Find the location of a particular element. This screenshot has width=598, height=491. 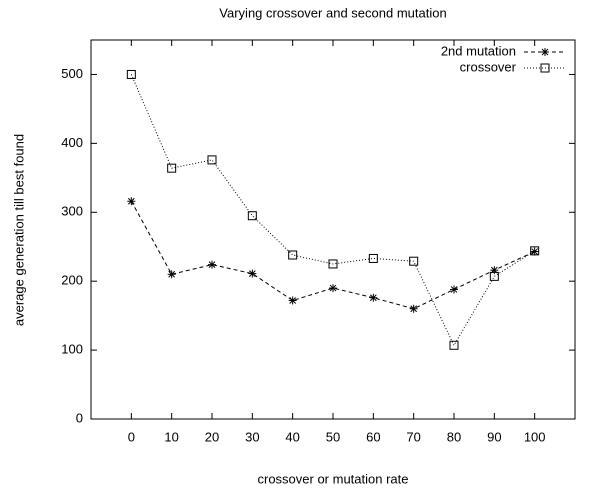

x-tick-label: 20 is located at coordinates (212, 436).